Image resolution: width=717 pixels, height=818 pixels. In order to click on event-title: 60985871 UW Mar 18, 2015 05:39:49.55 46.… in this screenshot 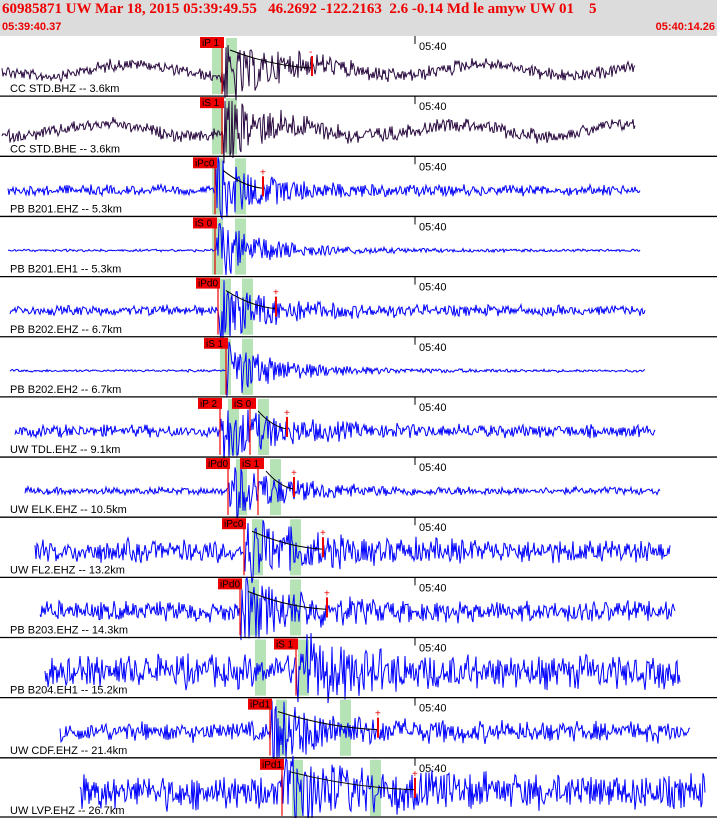, I will do `click(299, 9)`.